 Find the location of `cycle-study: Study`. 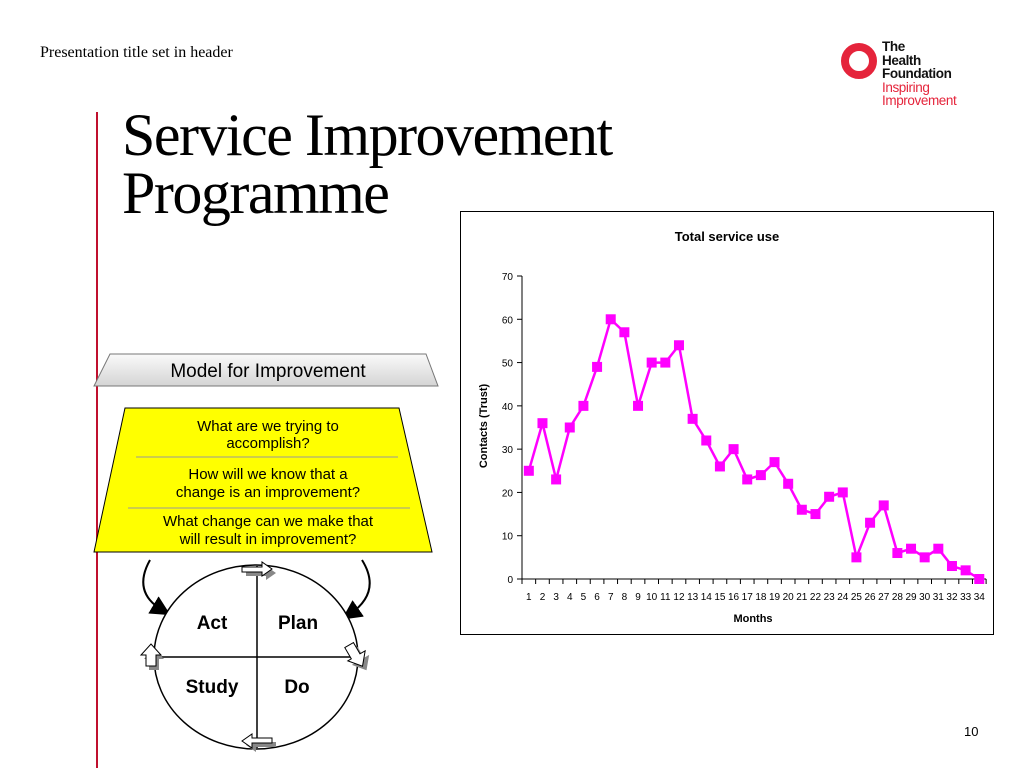

cycle-study: Study is located at coordinates (212, 687).